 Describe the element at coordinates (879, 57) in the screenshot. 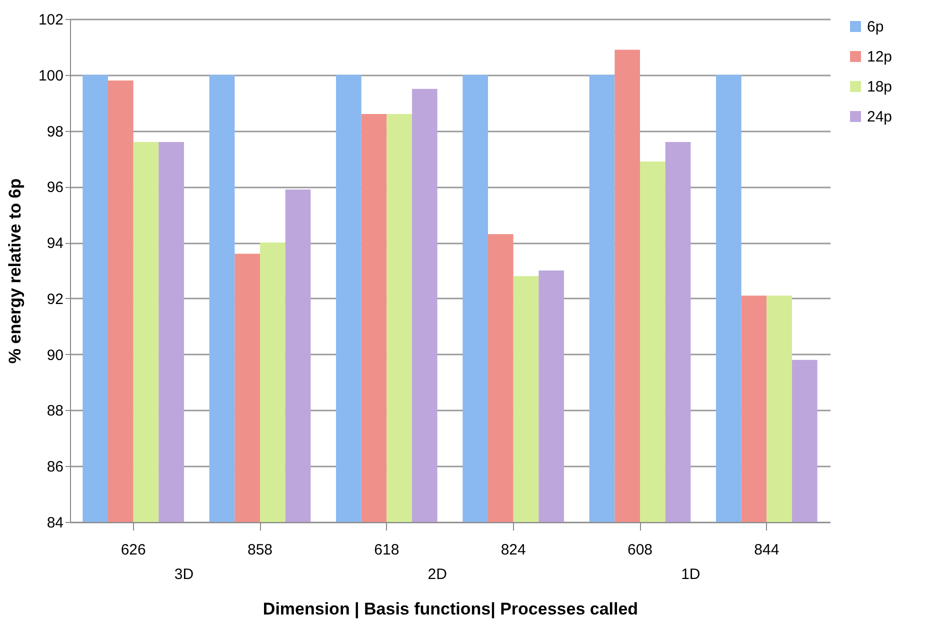

I see `legend-label: 12p` at that location.